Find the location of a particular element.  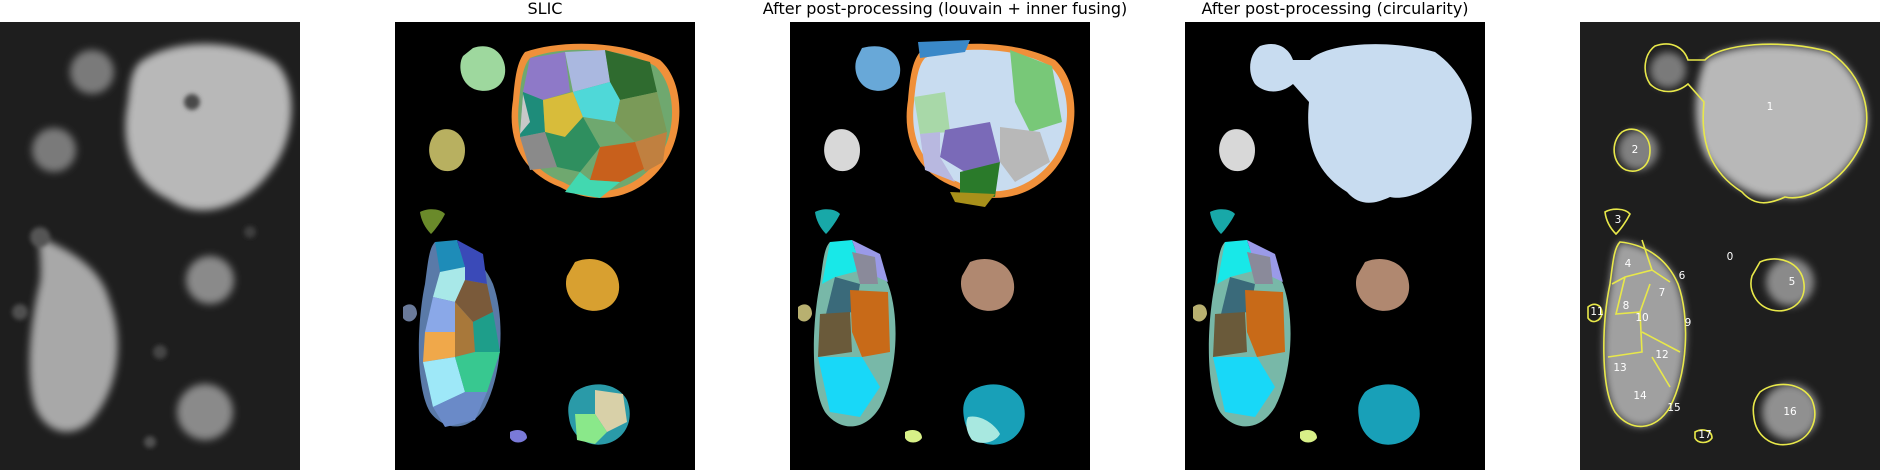

segment-label-7: 7 is located at coordinates (1662, 293).